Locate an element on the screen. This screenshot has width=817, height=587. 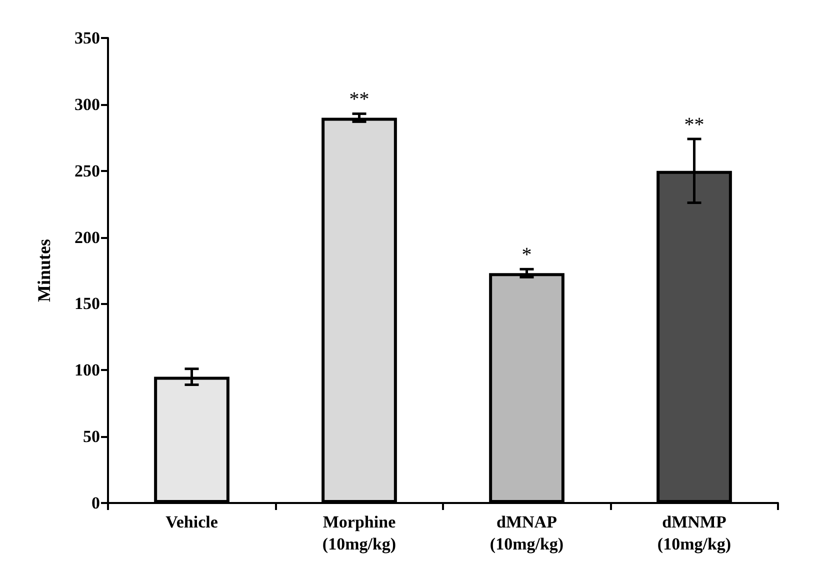
y-tick-label: 50 is located at coordinates (91, 436).